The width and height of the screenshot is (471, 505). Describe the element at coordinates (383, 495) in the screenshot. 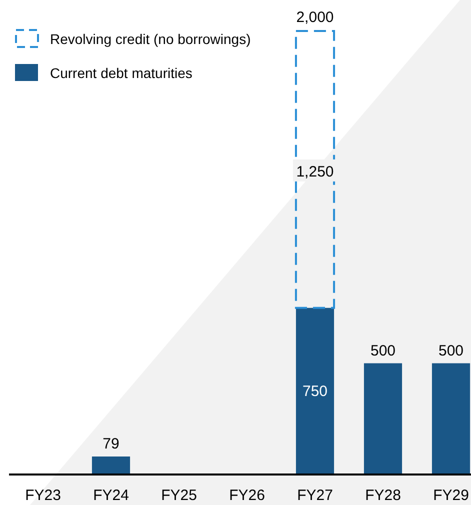

I see `x-tick-label: FY28` at that location.